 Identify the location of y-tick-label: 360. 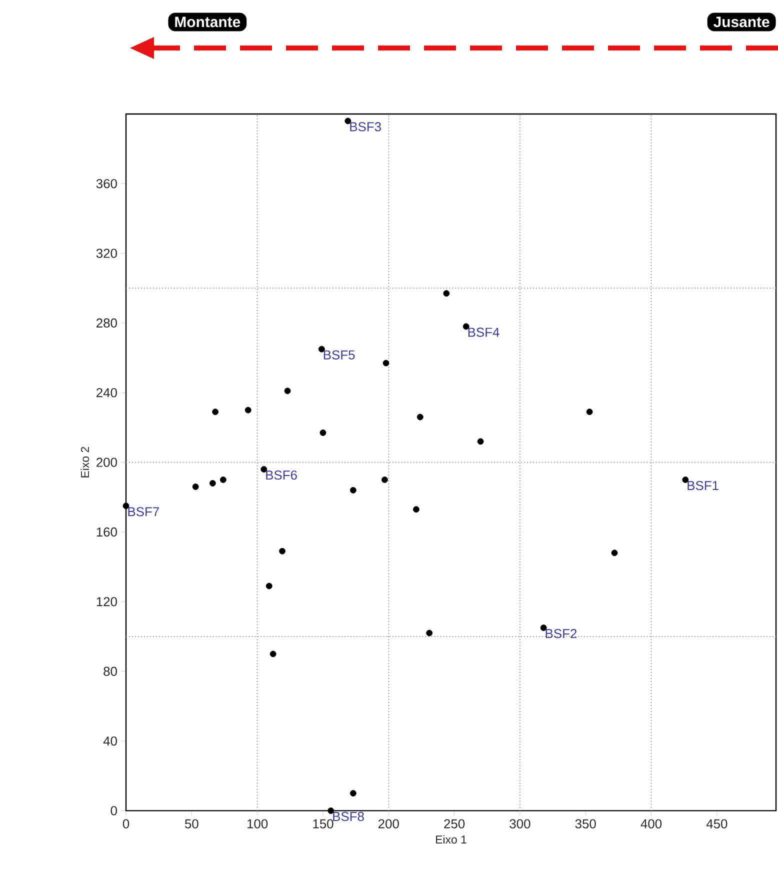
(106, 183).